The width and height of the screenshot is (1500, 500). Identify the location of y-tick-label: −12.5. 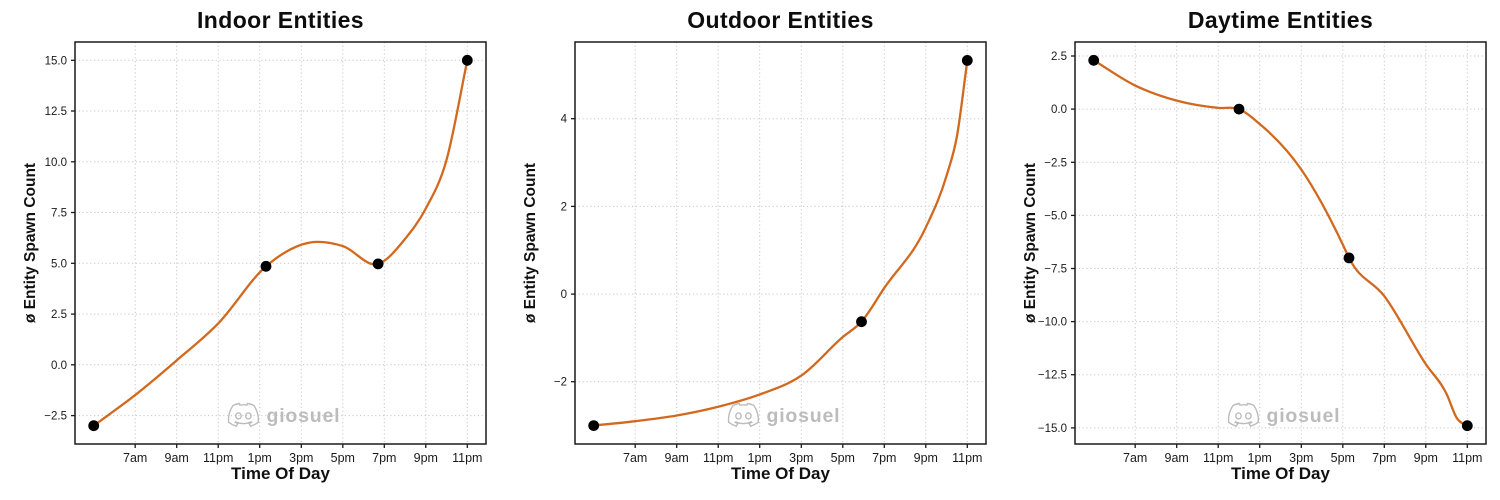
(1052, 376).